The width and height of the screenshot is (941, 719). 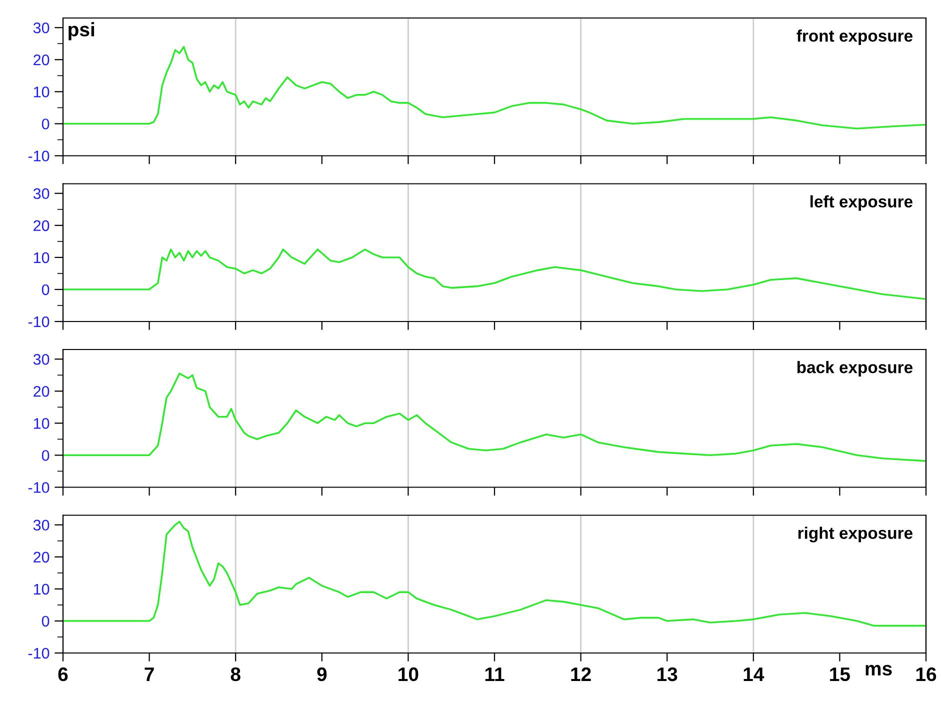 What do you see at coordinates (926, 674) in the screenshot?
I see `x-tick-label: 16` at bounding box center [926, 674].